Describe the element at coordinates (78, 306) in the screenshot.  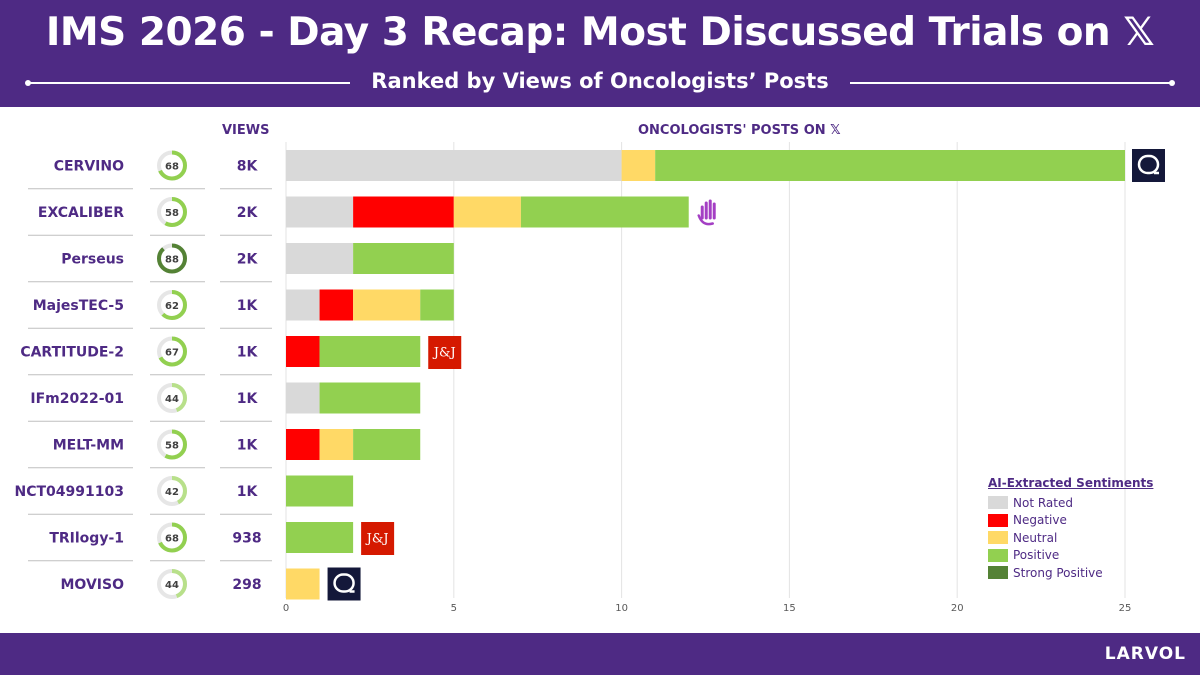
I see `trial-name-label: MajesTEC-5` at that location.